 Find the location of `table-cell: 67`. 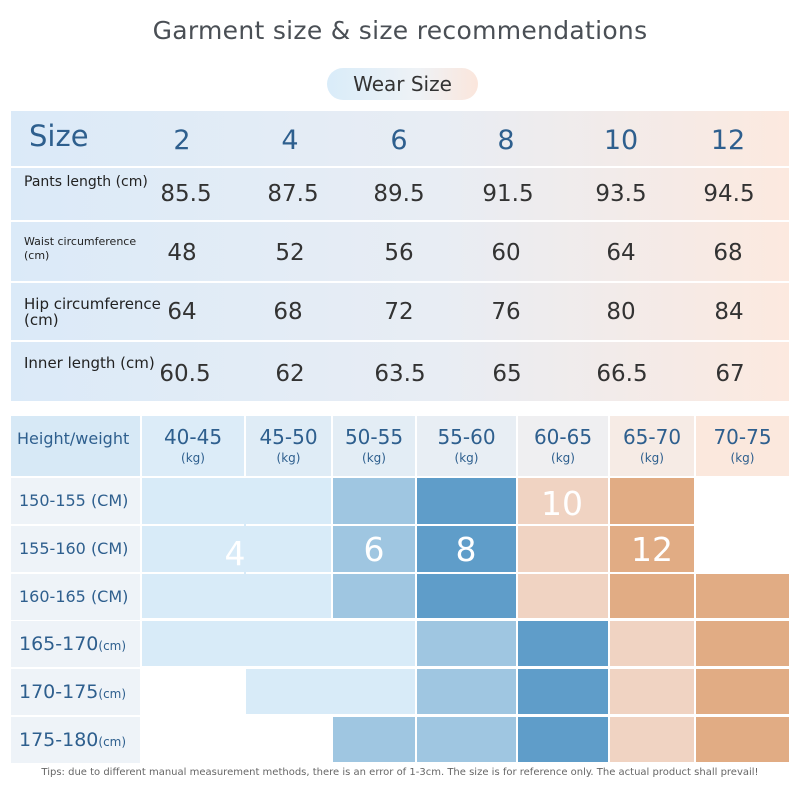

table-cell: 67 is located at coordinates (730, 374).